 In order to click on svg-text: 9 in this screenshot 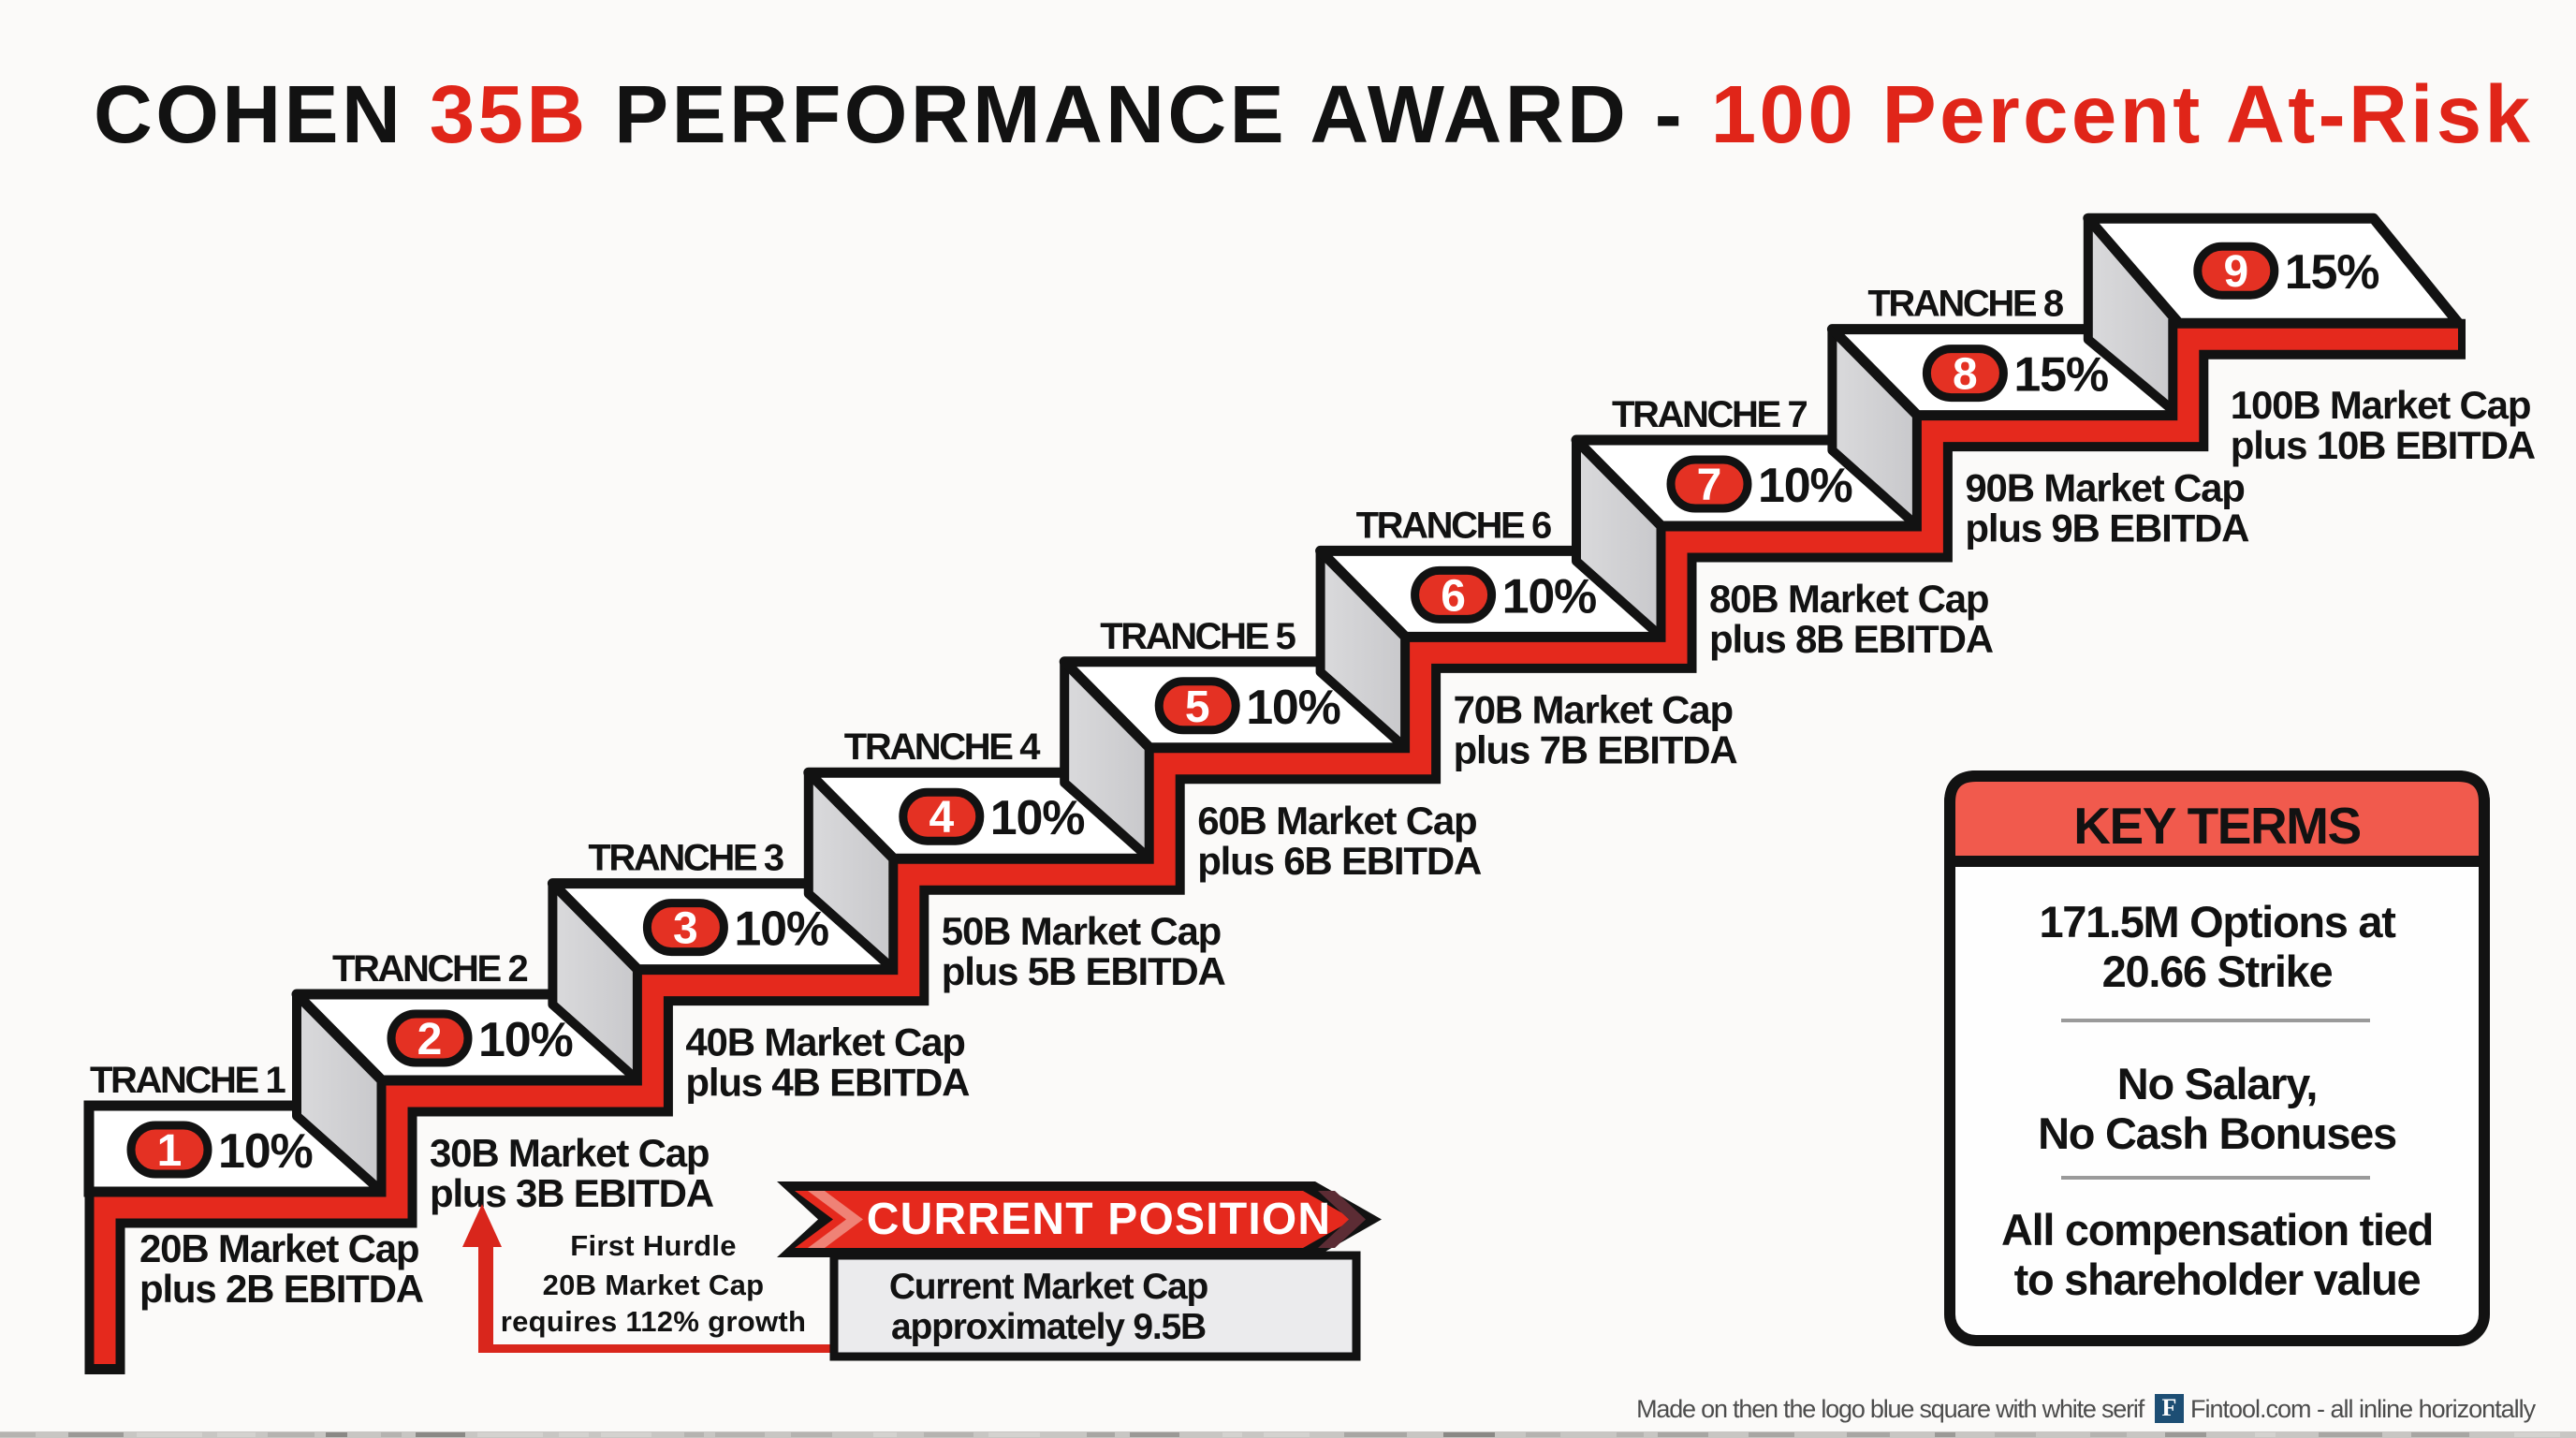, I will do `click(2236, 272)`.